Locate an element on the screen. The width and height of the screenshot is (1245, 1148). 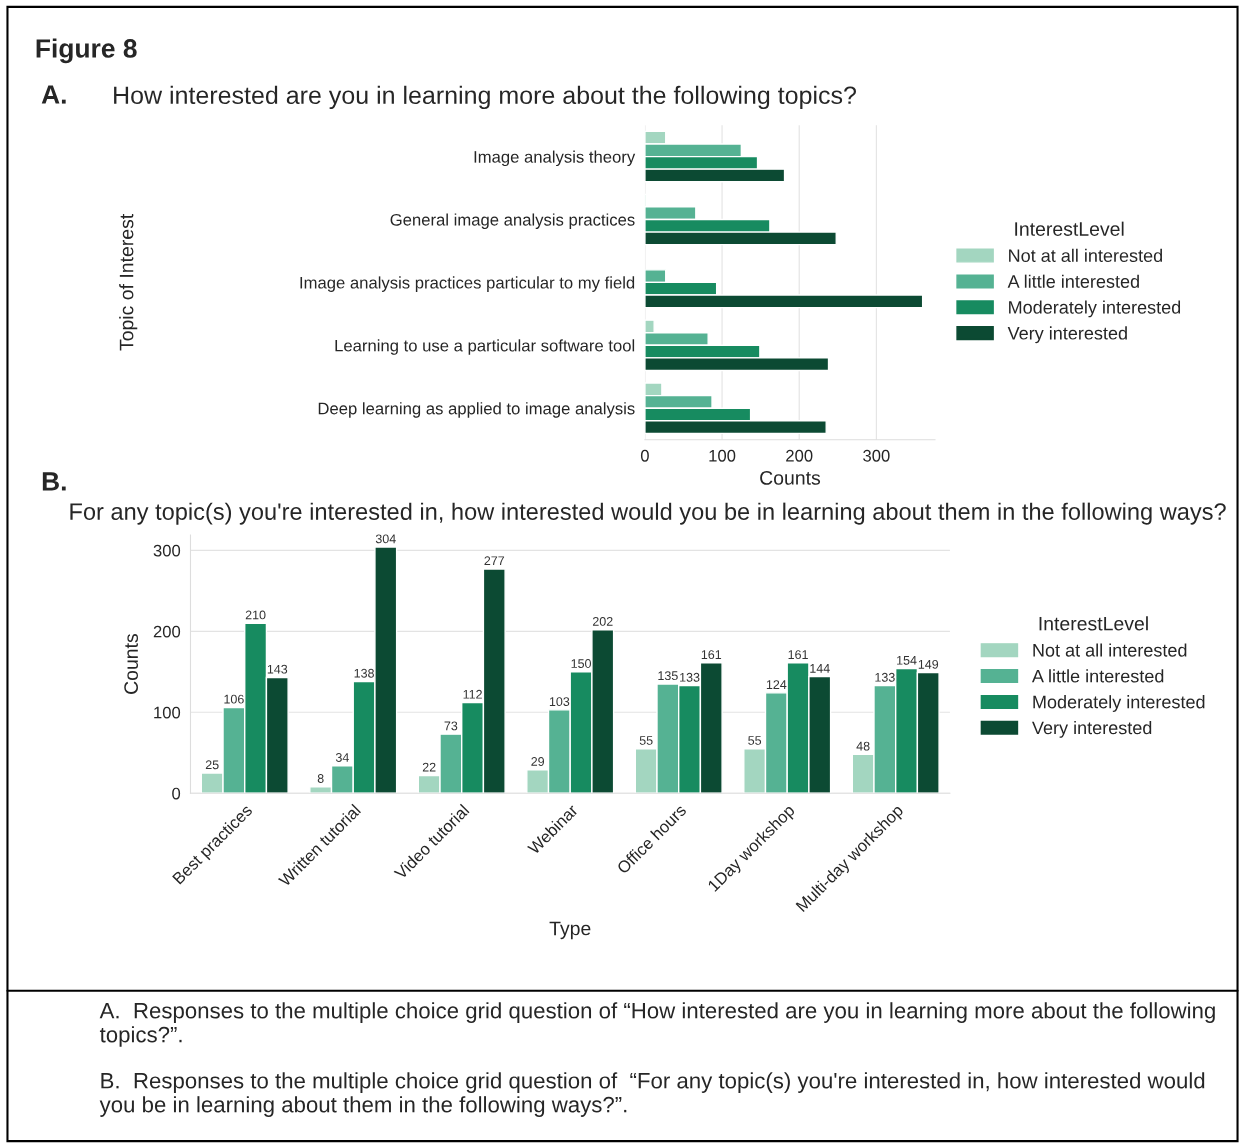
data-label: 150 is located at coordinates (581, 663).